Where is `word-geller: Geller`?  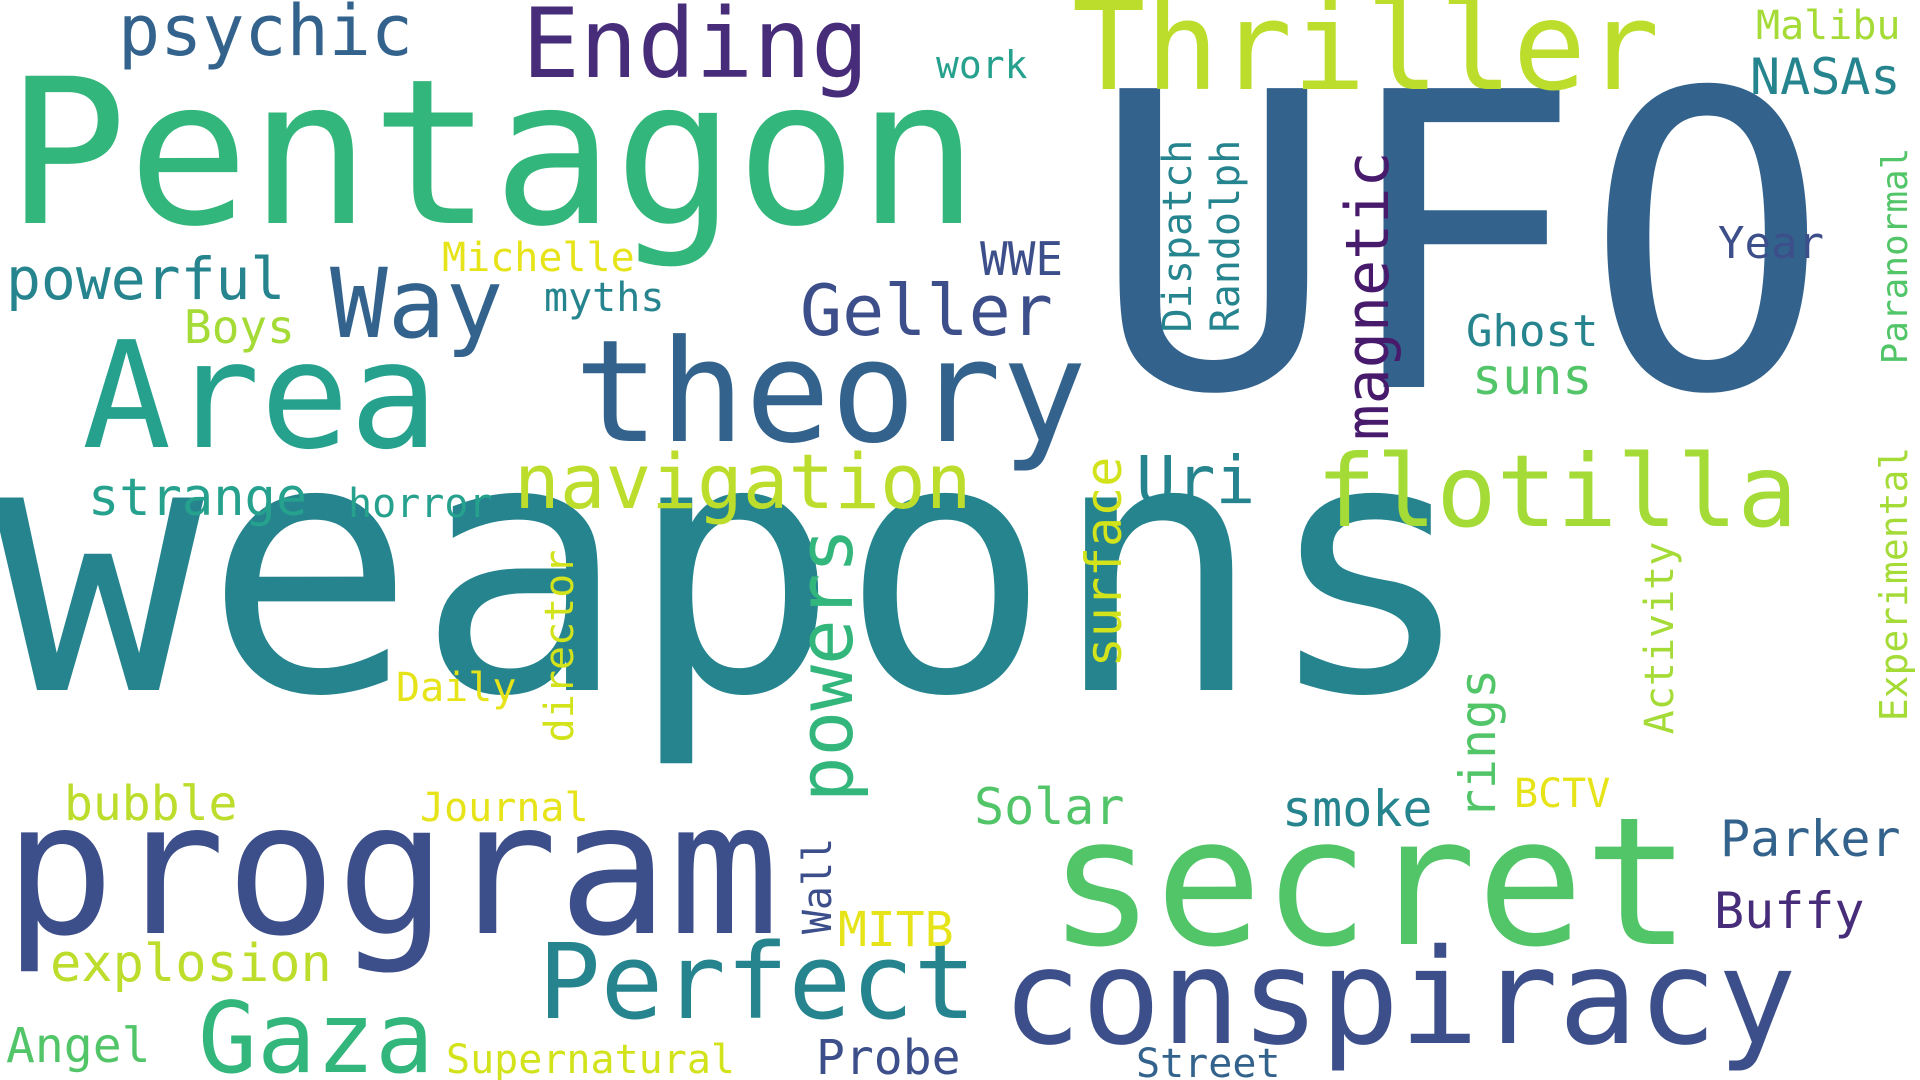
word-geller: Geller is located at coordinates (926, 311).